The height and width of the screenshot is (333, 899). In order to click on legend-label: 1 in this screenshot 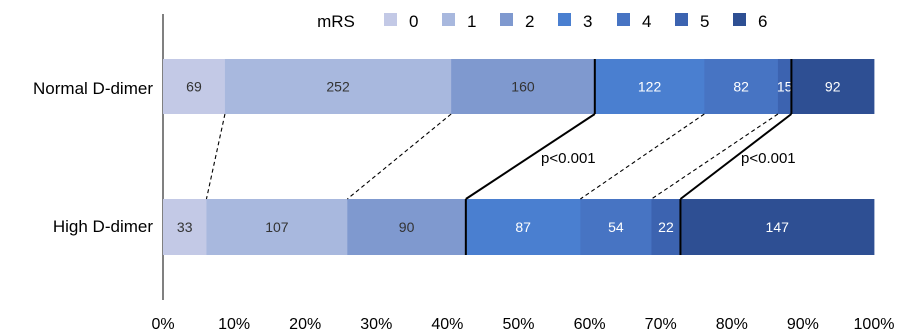, I will do `click(471, 21)`.